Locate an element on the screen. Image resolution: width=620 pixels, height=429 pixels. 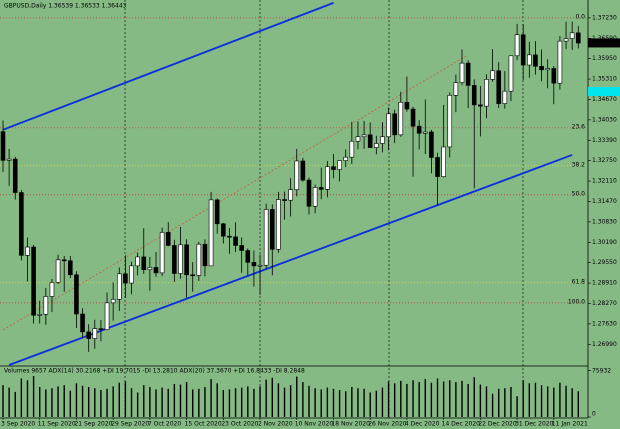
x-tick-label: 18 Nov 2020 is located at coordinates (350, 424).